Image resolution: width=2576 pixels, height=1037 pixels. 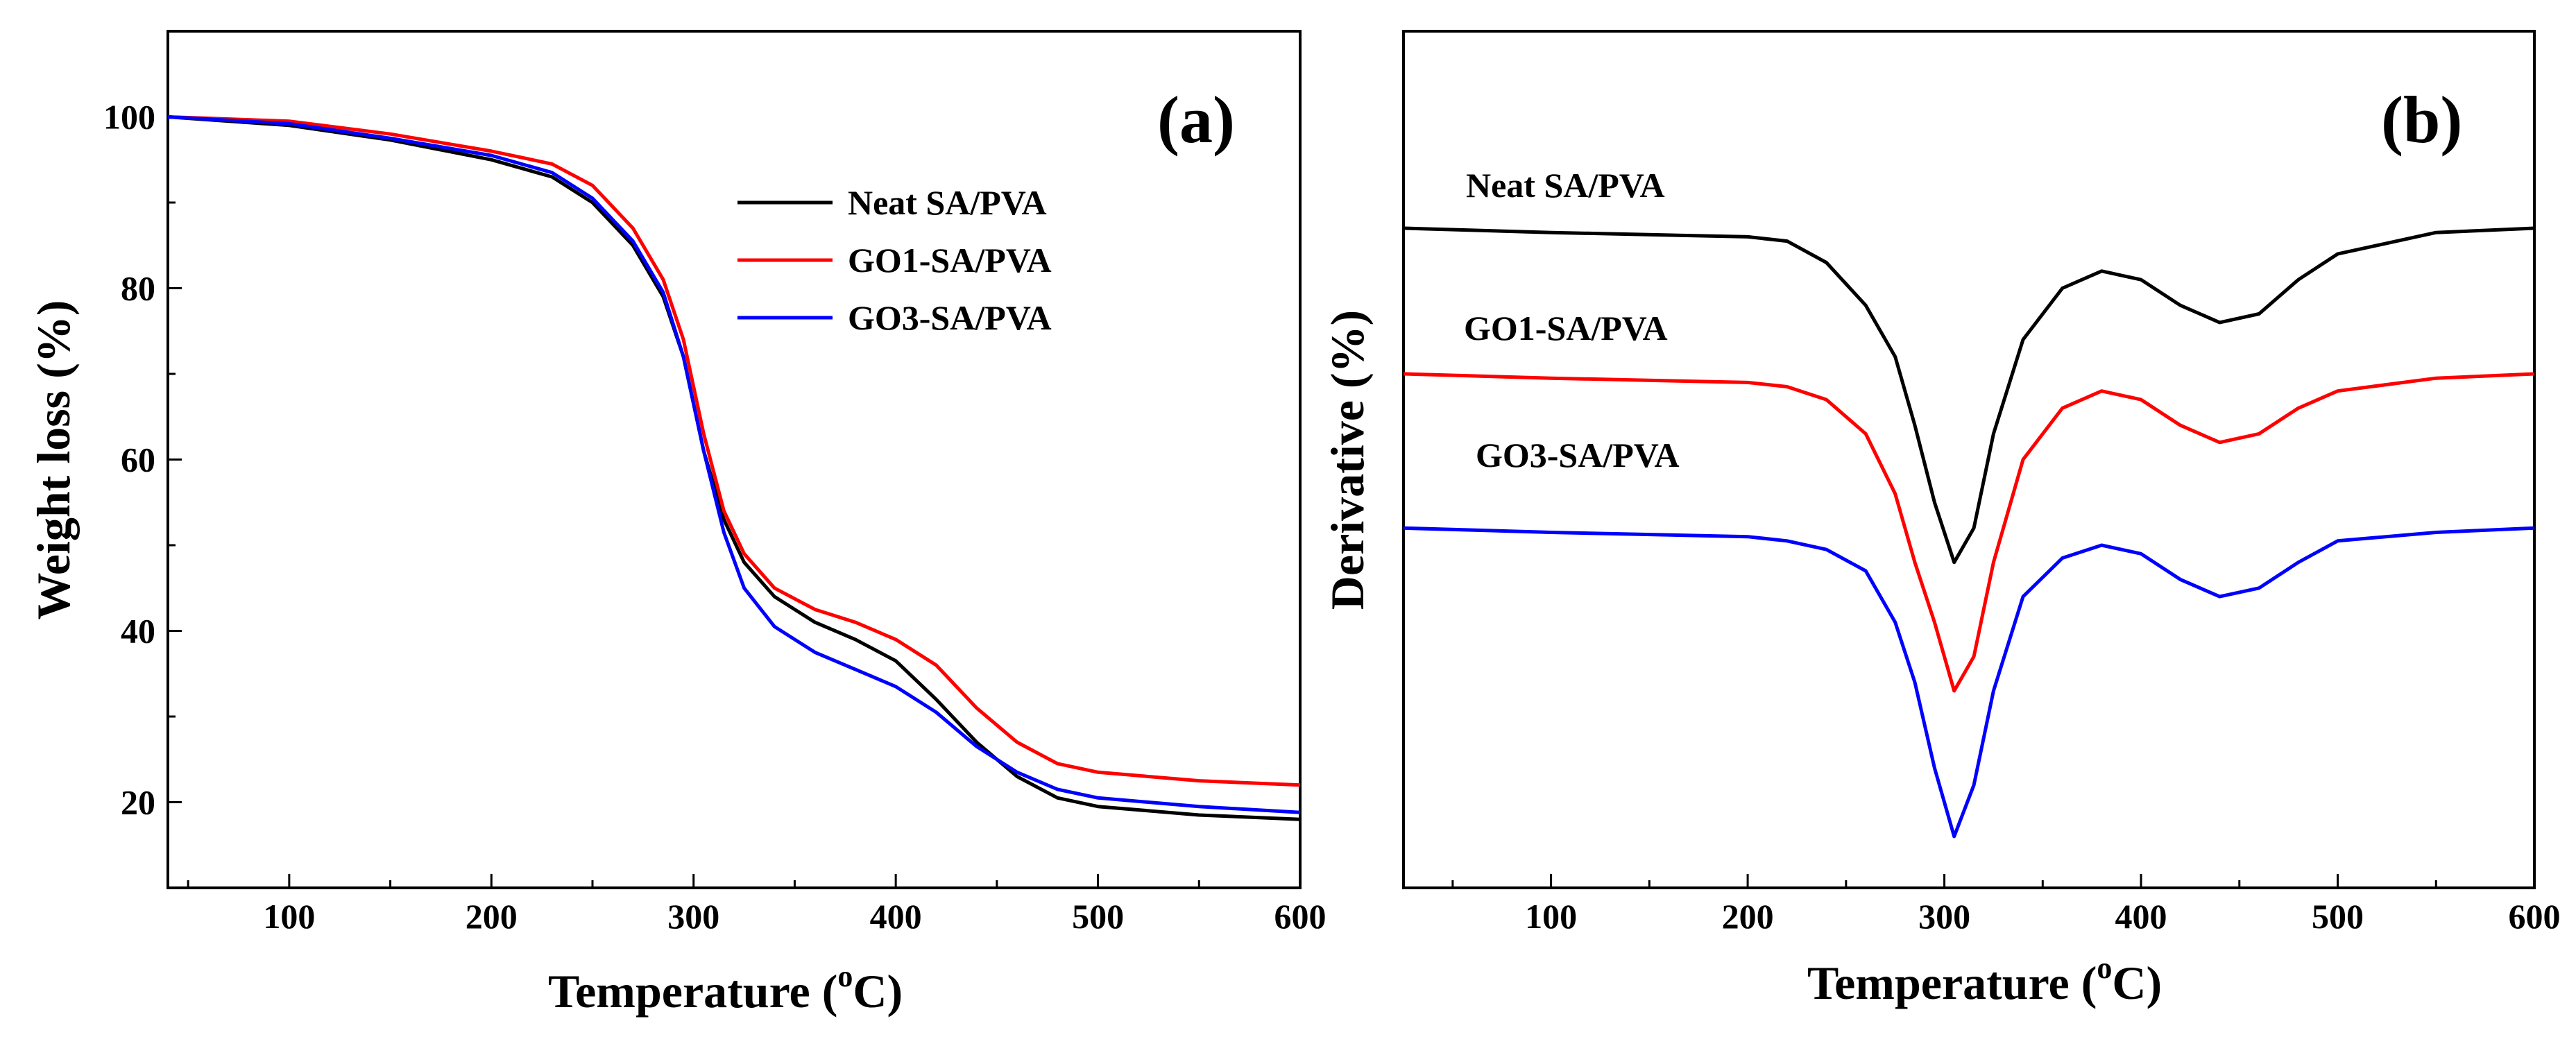 What do you see at coordinates (1196, 120) in the screenshot?
I see `panel-a-label: (a)` at bounding box center [1196, 120].